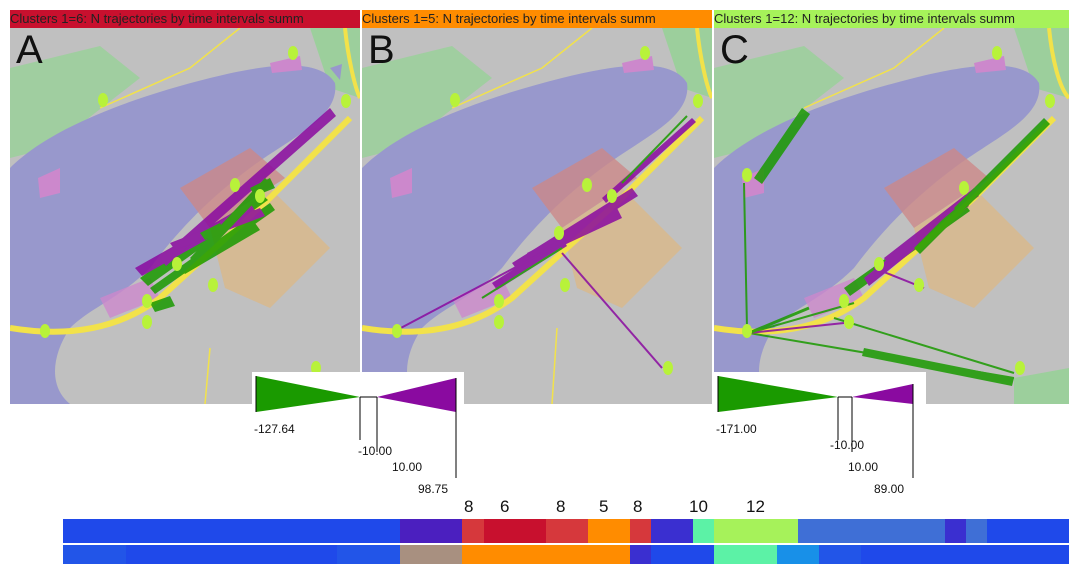 The width and height of the screenshot is (1069, 564). Describe the element at coordinates (889, 489) in the screenshot. I see `legend-max-value: 89.00` at that location.